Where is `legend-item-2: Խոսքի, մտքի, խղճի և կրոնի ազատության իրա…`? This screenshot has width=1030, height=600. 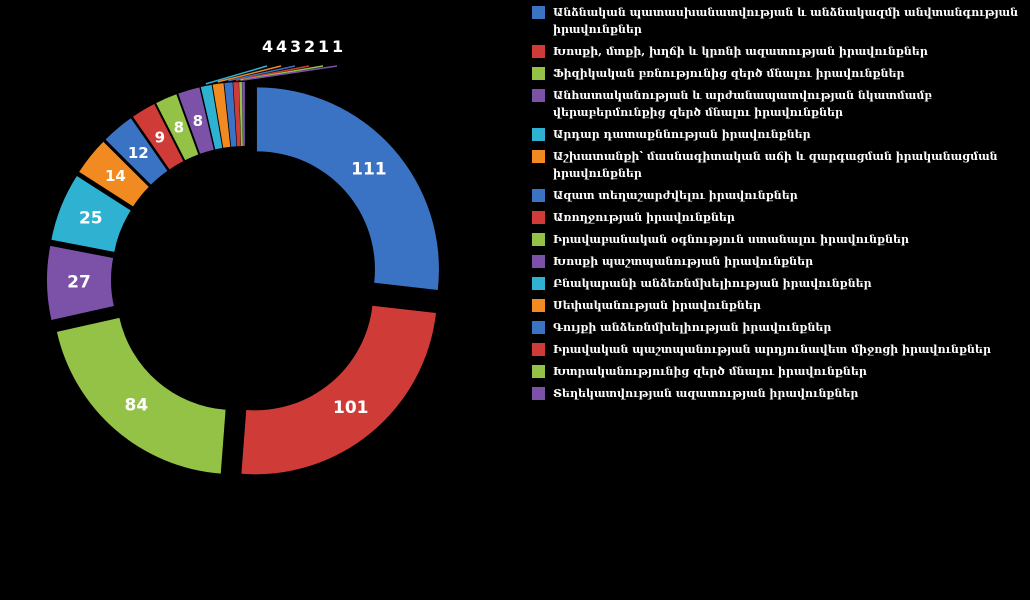
legend-item-2: Խոսքի, մտքի, խղճի և կրոնի ազատության իրա… is located at coordinates (777, 51).